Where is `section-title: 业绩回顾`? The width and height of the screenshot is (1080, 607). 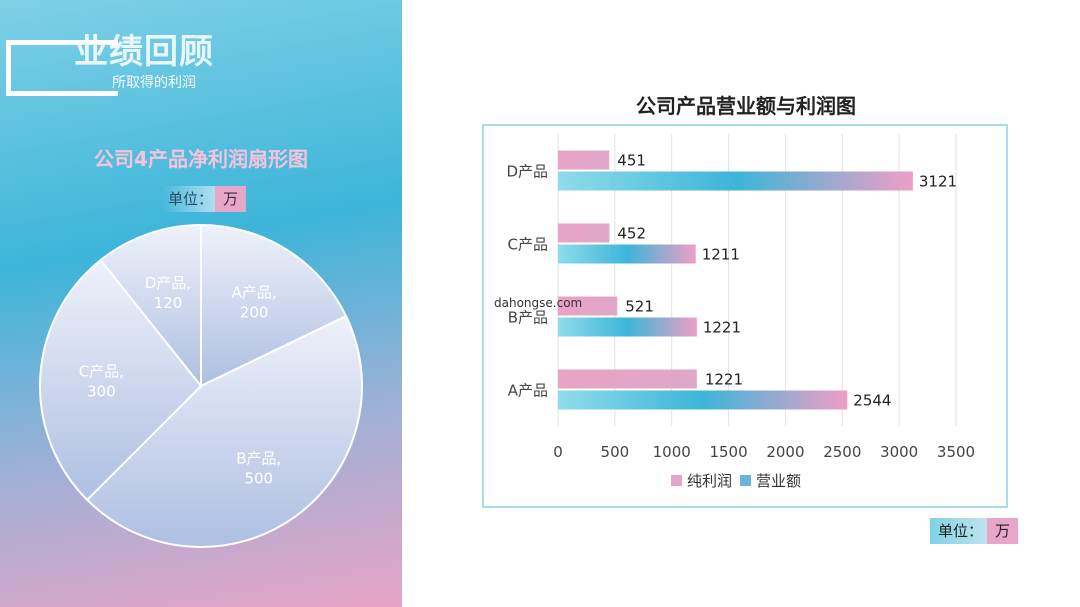
section-title: 业绩回顾 is located at coordinates (144, 52).